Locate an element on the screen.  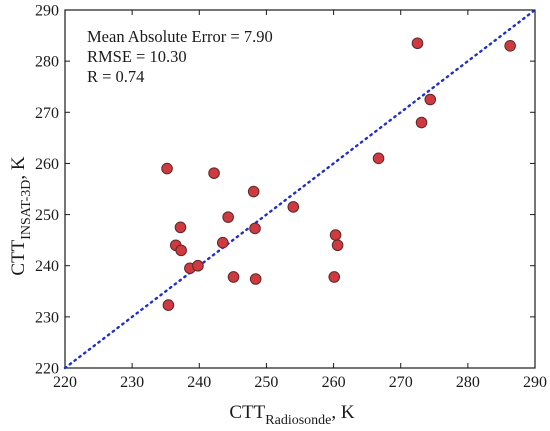
stats-r: R = 0.74 is located at coordinates (115, 76).